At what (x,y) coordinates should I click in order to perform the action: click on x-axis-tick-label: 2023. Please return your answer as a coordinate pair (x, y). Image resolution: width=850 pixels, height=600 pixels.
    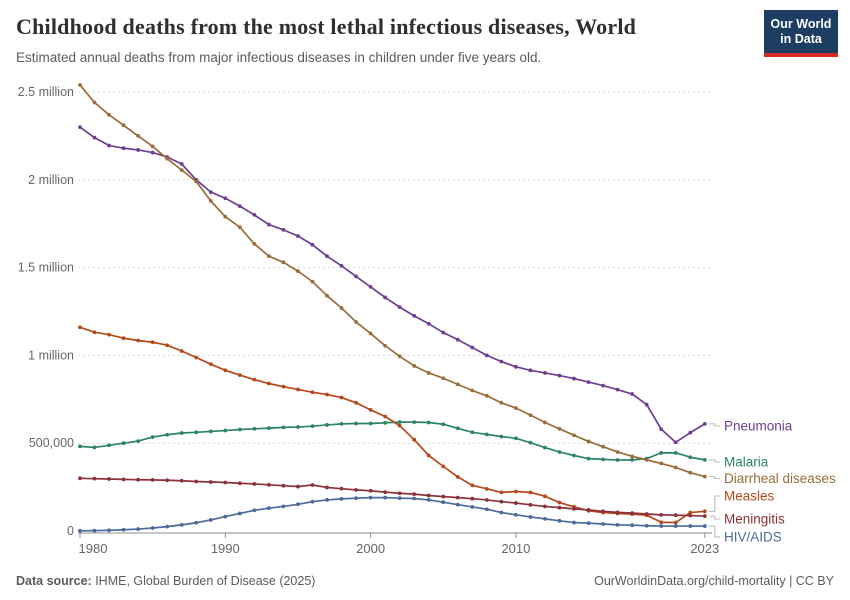
    Looking at the image, I should click on (704, 548).